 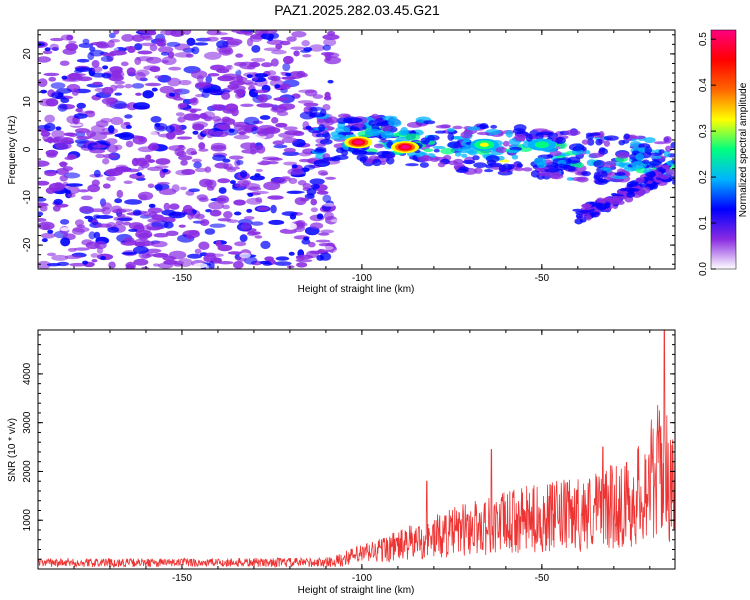 I want to click on colorbar-label: Normalized spectral amplitude, so click(x=743, y=149).